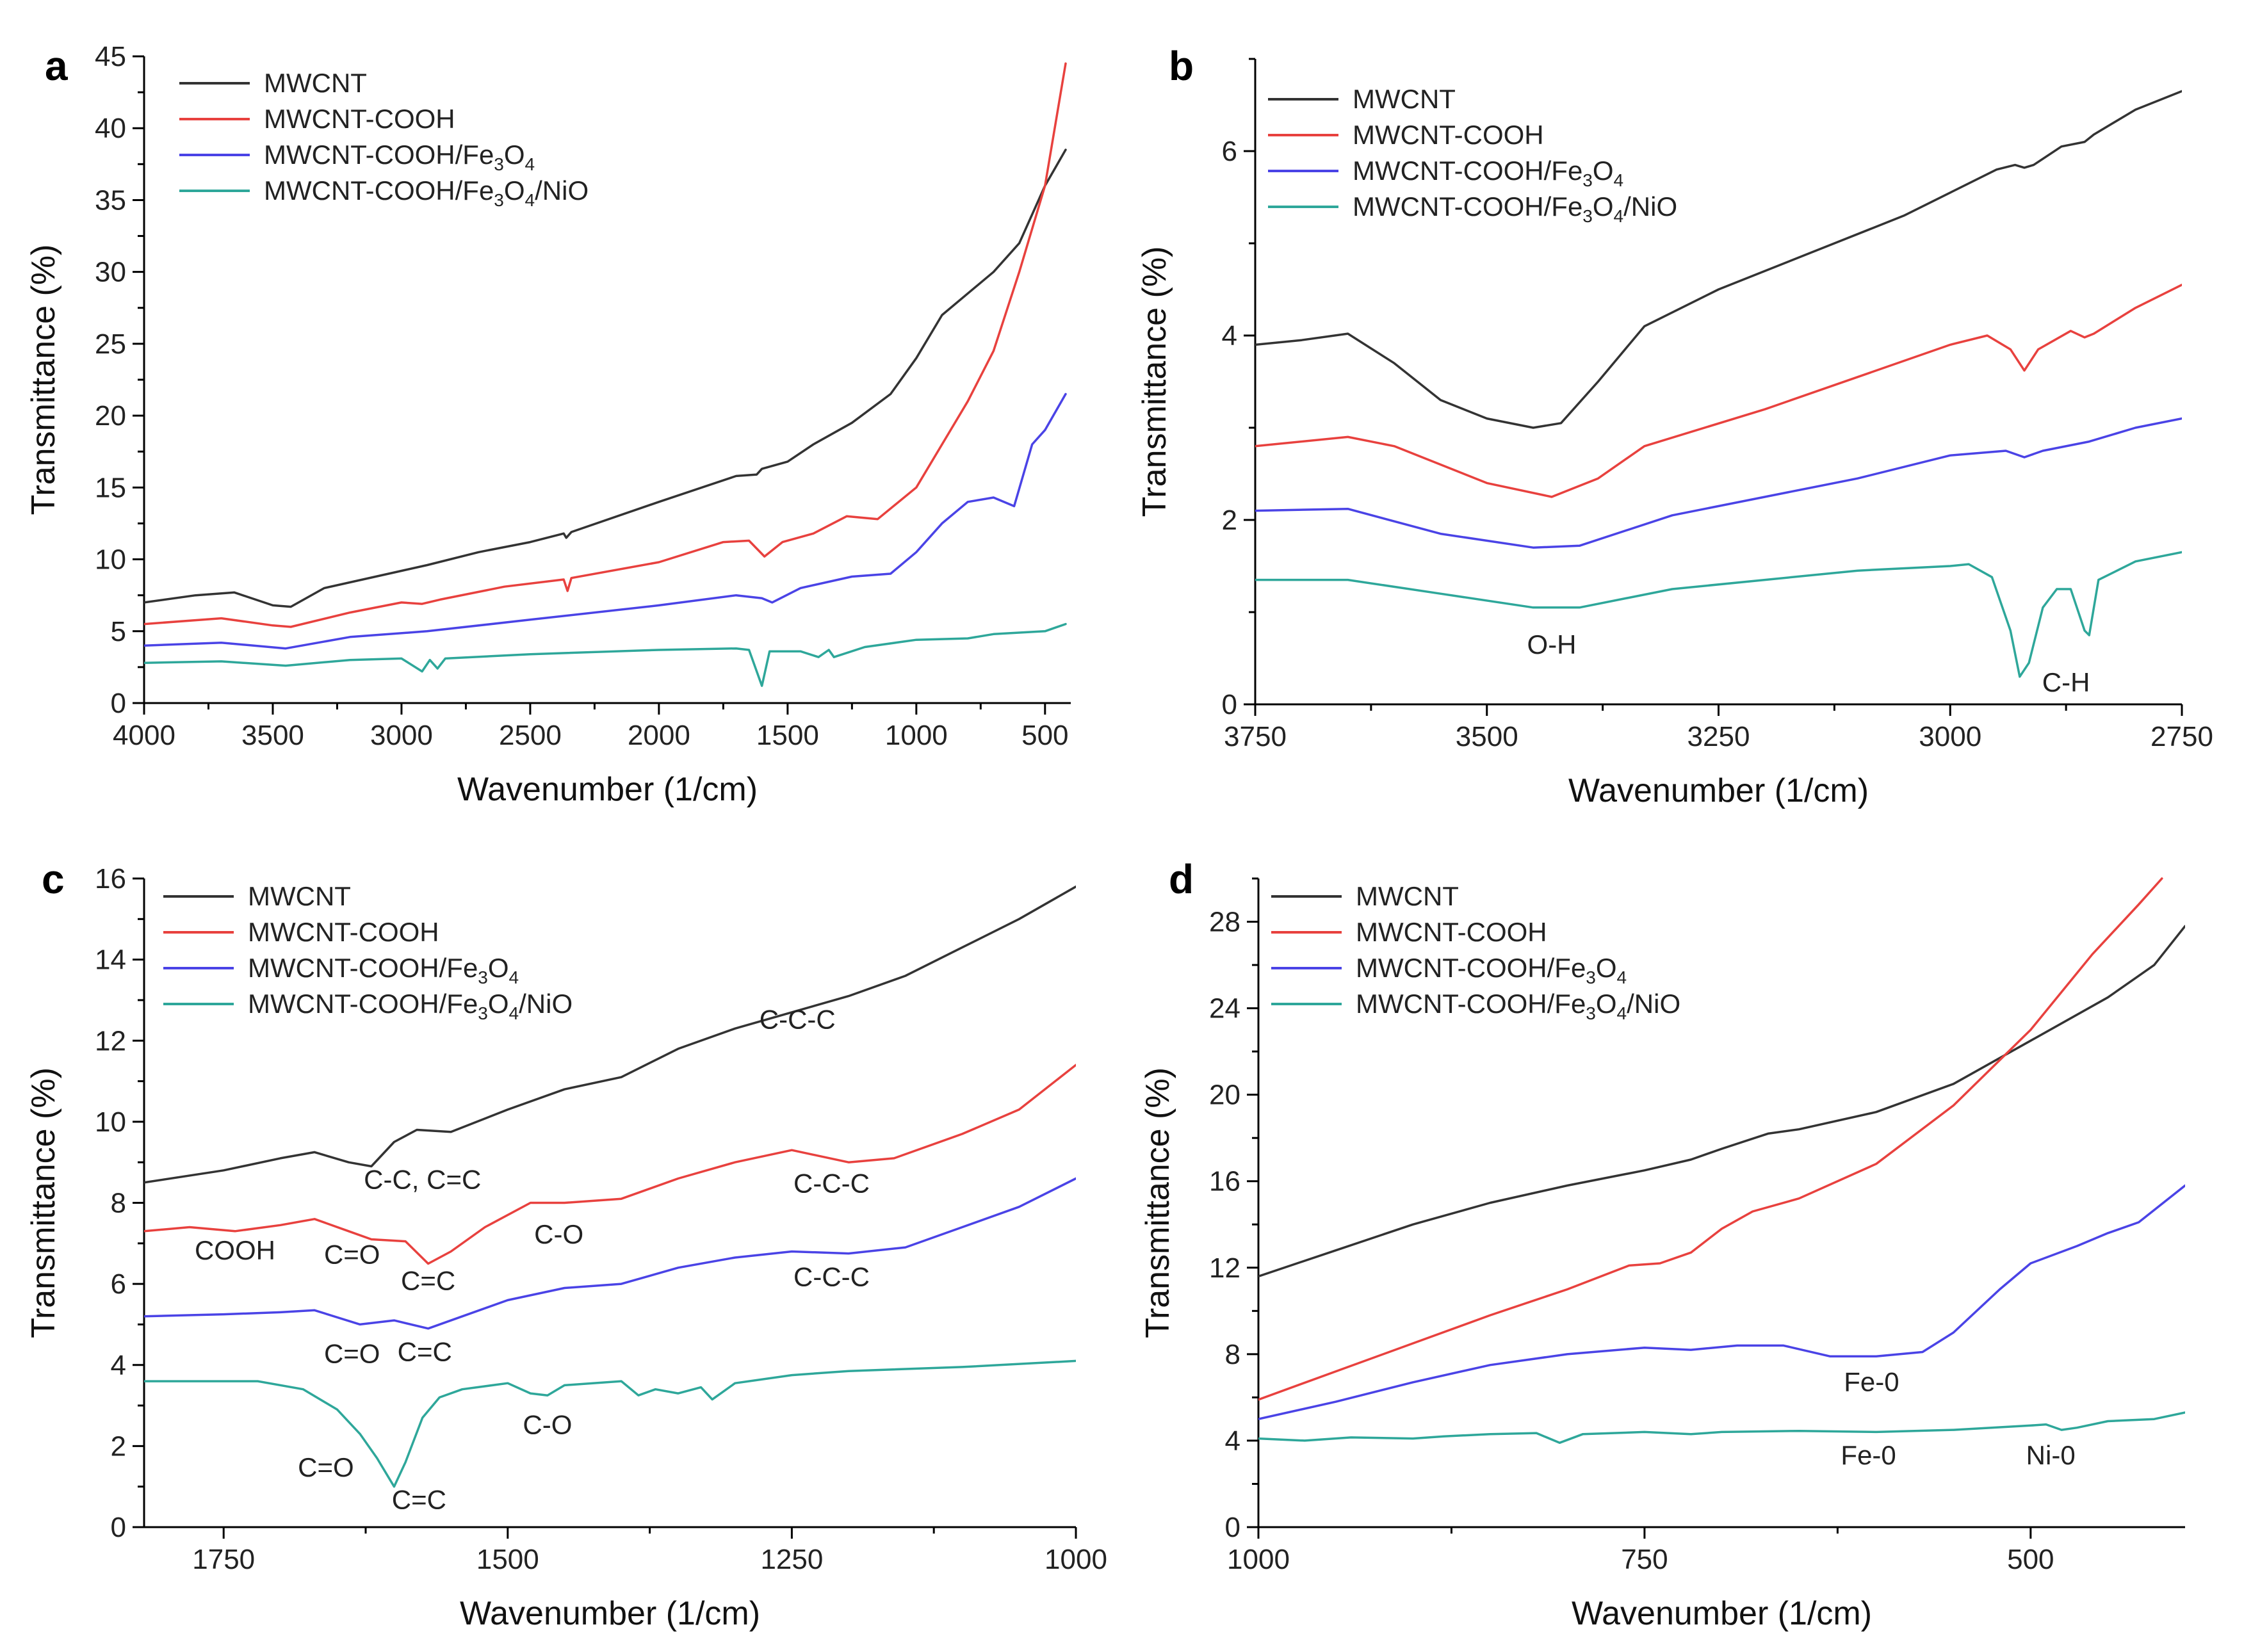  Describe the element at coordinates (223, 1560) in the screenshot. I see `x-tick-label: 1750` at that location.